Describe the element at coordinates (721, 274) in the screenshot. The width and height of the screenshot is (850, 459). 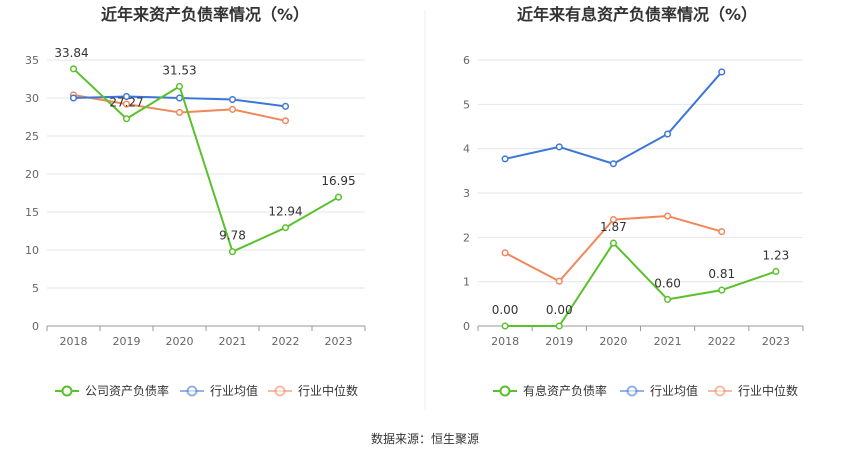
I see `data-label: 0.81` at that location.